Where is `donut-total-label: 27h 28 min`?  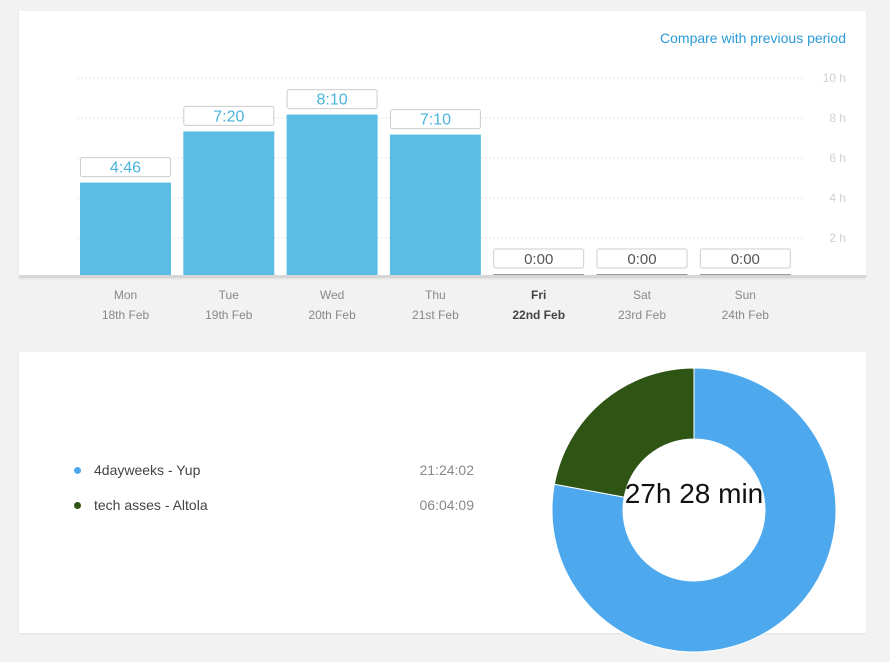
donut-total-label: 27h 28 min is located at coordinates (694, 493).